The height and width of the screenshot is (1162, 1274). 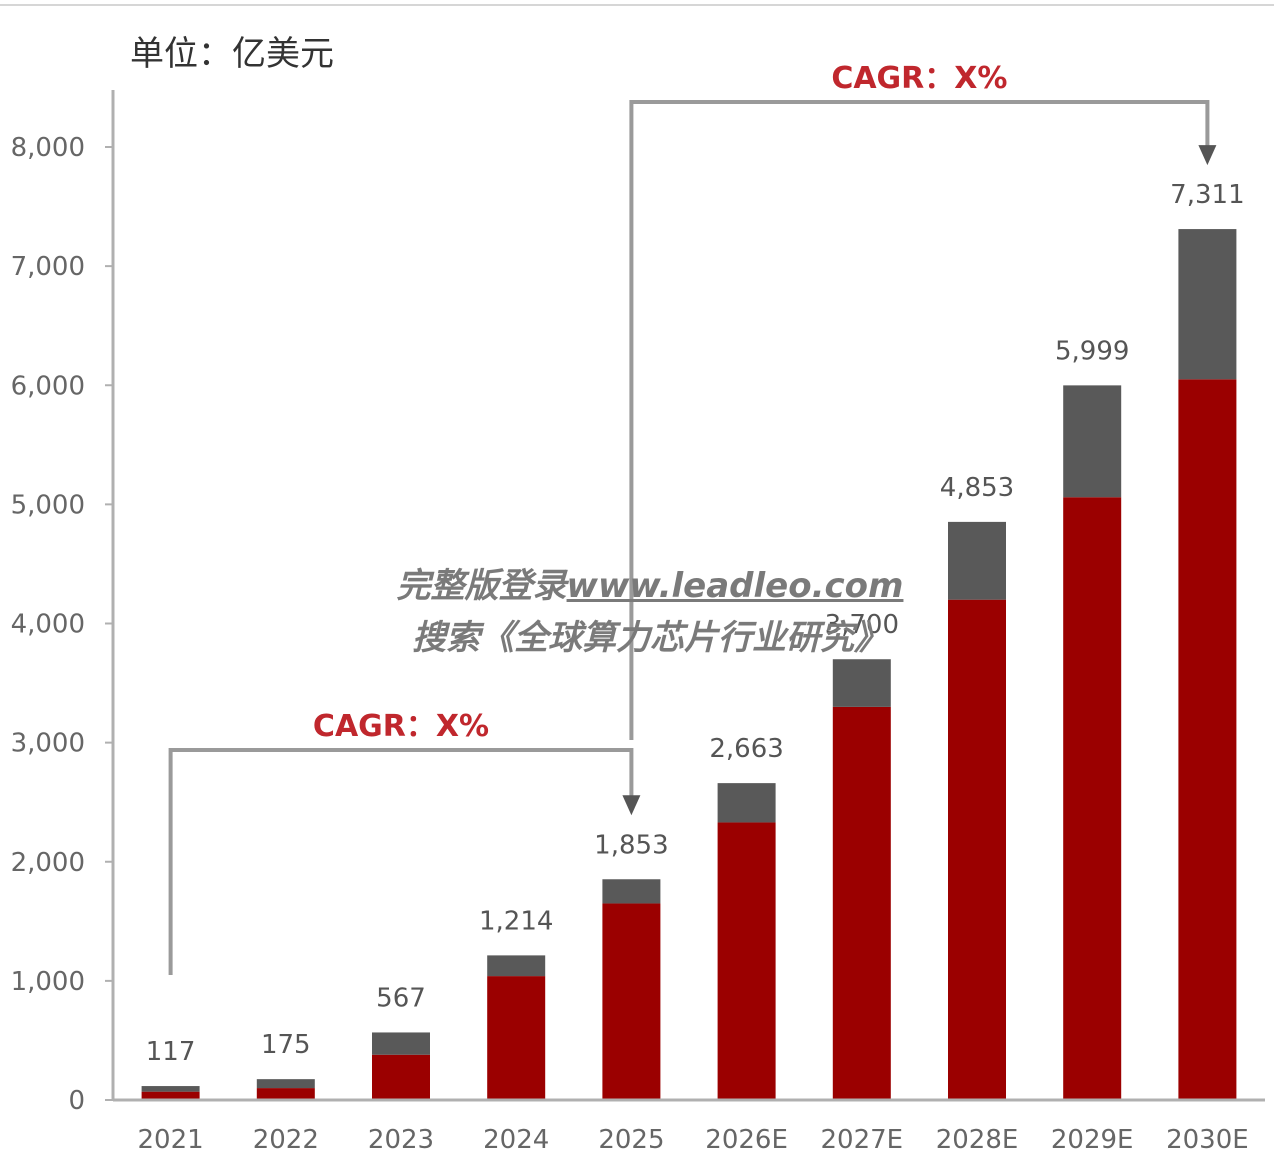 What do you see at coordinates (631, 1140) in the screenshot?
I see `x-tick-label: 2025` at bounding box center [631, 1140].